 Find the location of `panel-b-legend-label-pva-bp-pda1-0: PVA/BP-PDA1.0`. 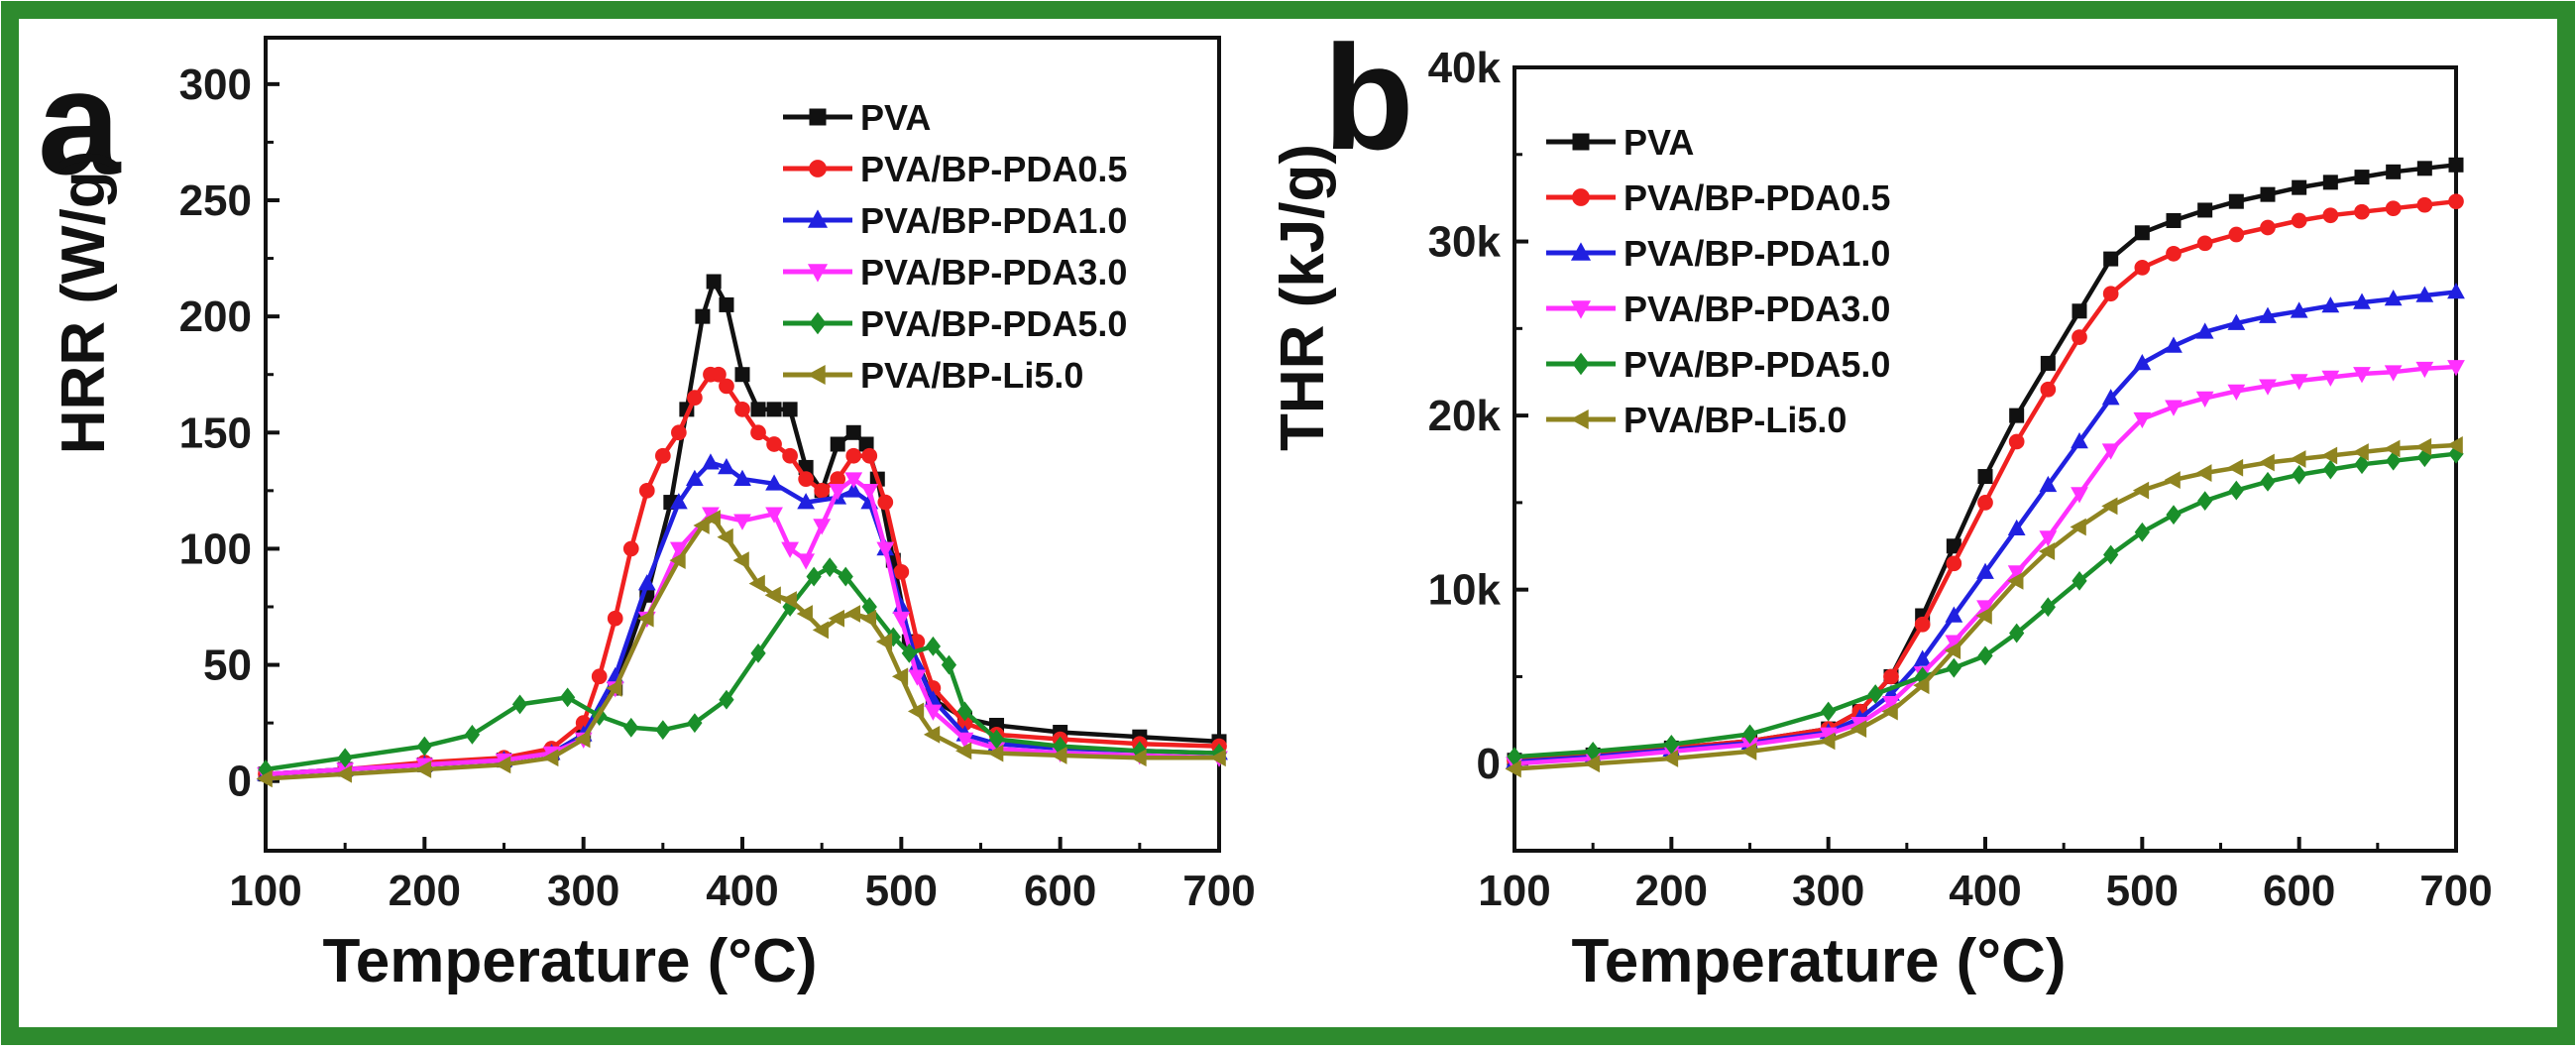

panel-b-legend-label-pva-bp-pda1-0: PVA/BP-PDA1.0 is located at coordinates (1757, 253).